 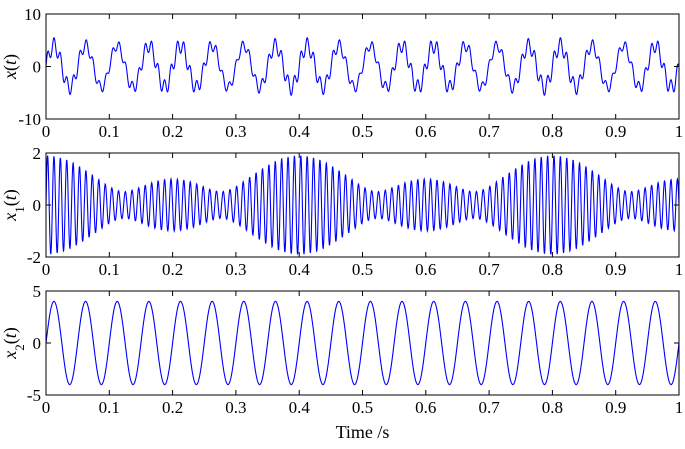 I want to click on y-tick-label: 5, so click(x=37, y=291).